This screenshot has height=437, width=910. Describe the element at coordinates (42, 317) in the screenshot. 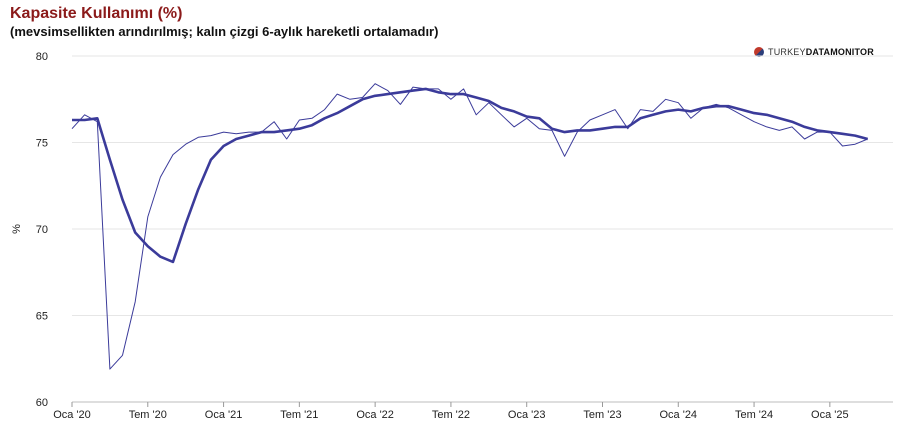

I see `y-tick-label: 65` at that location.